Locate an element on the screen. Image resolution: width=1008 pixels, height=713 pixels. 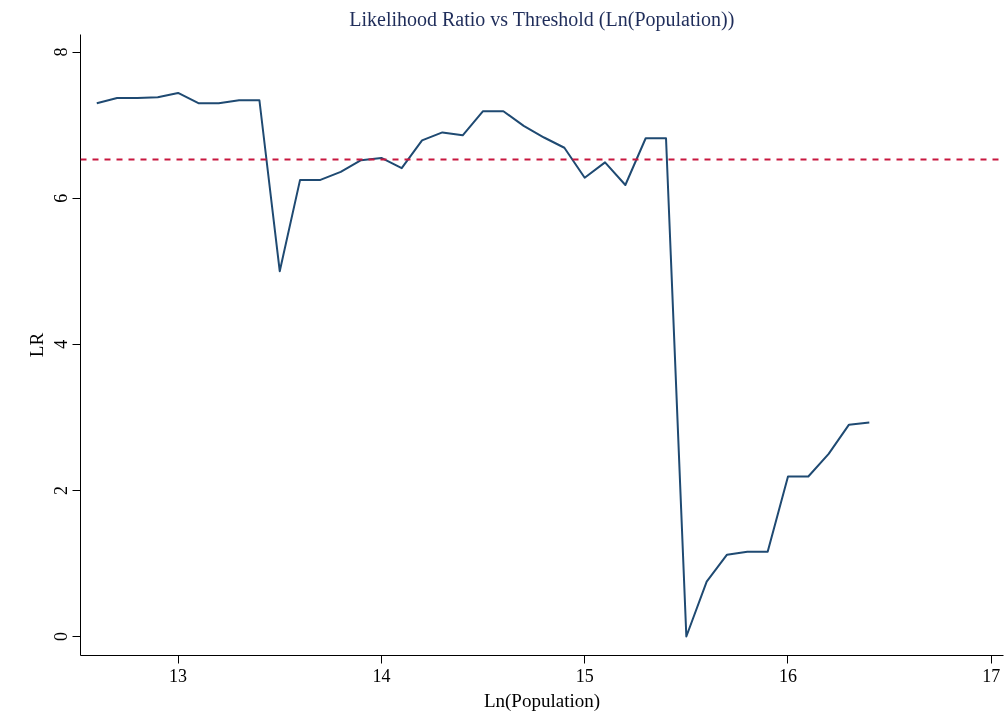
x-tick-label: 16 is located at coordinates (788, 675).